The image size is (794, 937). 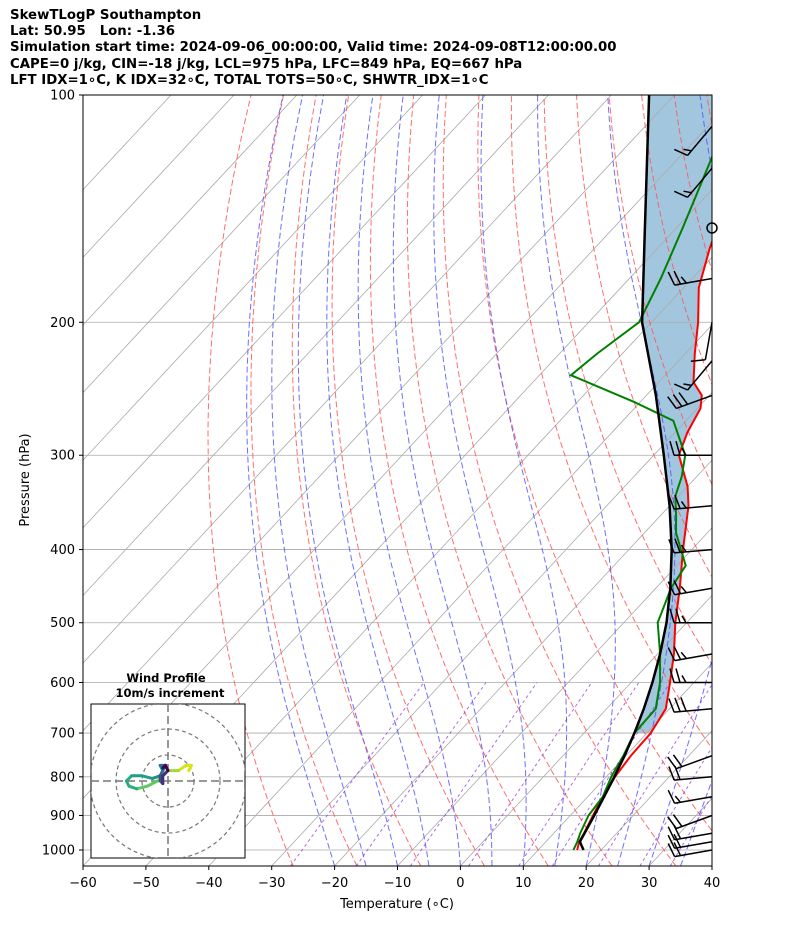 I want to click on y-tick-label: 400, so click(x=62, y=550).